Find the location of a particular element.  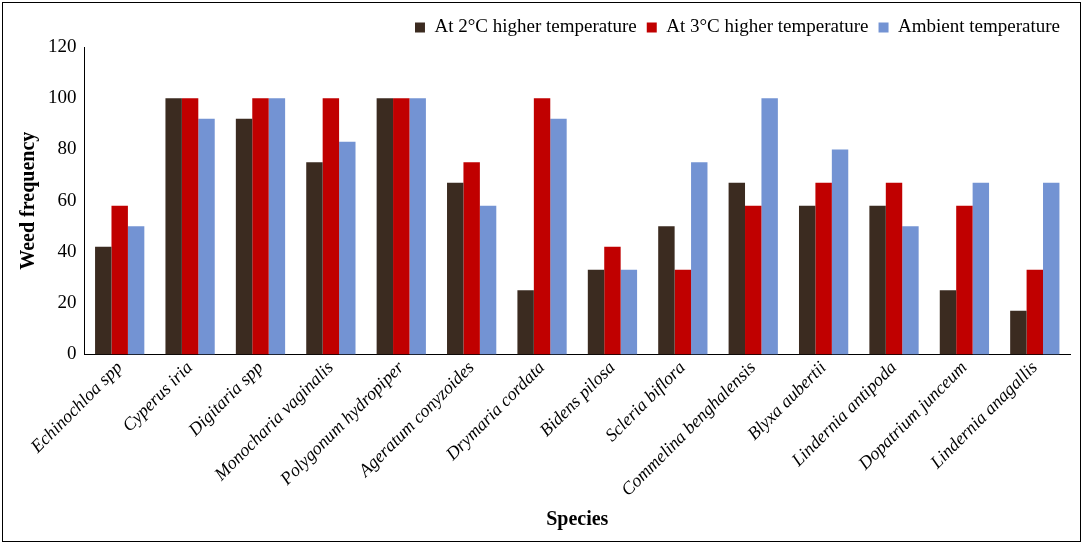

y-tick-label: 100 is located at coordinates (62, 97).